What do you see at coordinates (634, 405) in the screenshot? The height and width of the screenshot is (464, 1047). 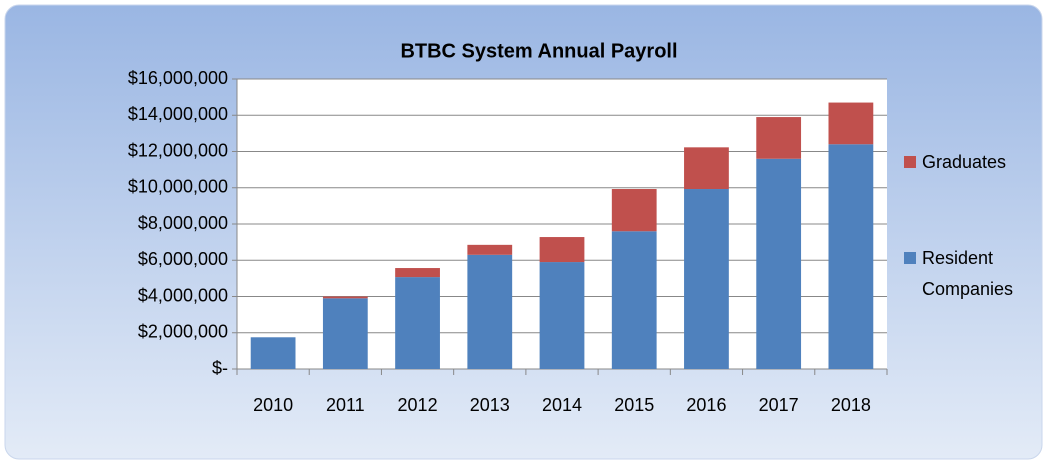 I see `x-tick-label: 2015` at bounding box center [634, 405].